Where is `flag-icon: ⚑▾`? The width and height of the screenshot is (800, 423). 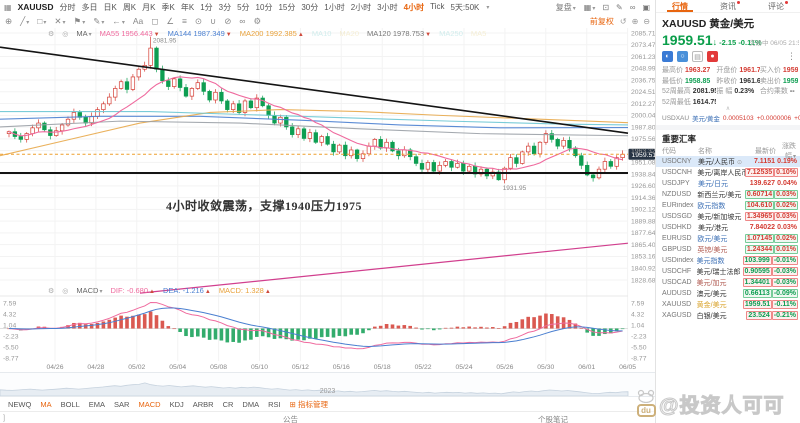 flag-icon: ⚑▾ is located at coordinates (79, 20).